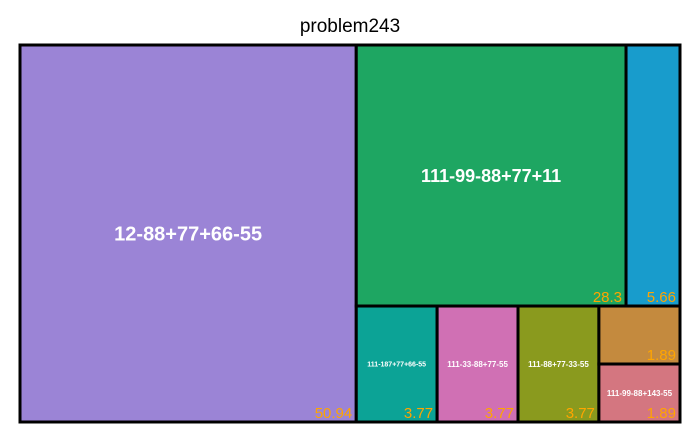  I want to click on tile-label: 111-88+77-33-55, so click(558, 364).